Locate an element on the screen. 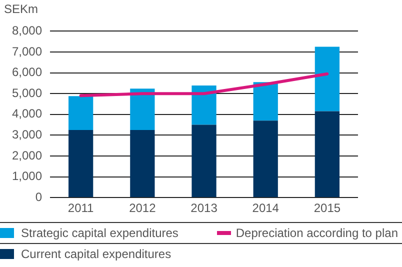 This screenshot has height=267, width=402. y-tick-label: 4,000 is located at coordinates (27, 113).